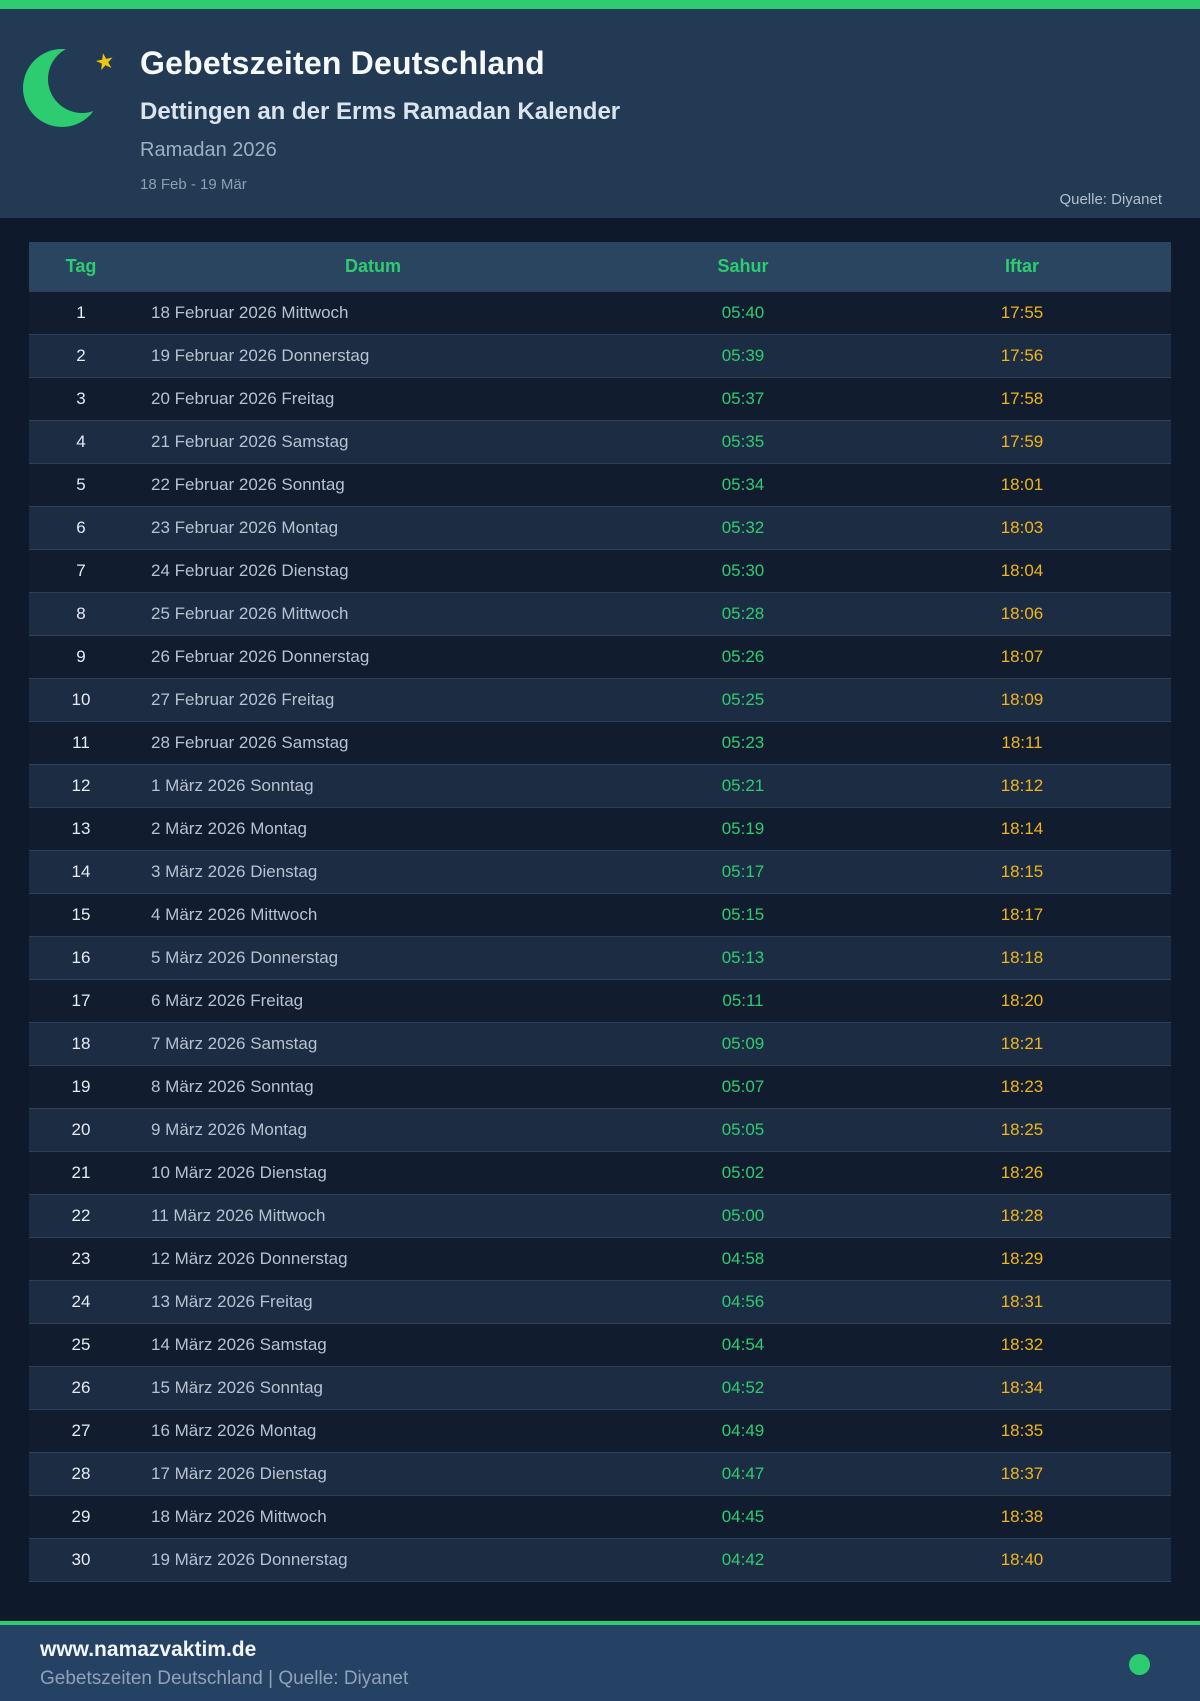 The width and height of the screenshot is (1200, 1701). What do you see at coordinates (81, 1473) in the screenshot?
I see `day-cell: 28` at bounding box center [81, 1473].